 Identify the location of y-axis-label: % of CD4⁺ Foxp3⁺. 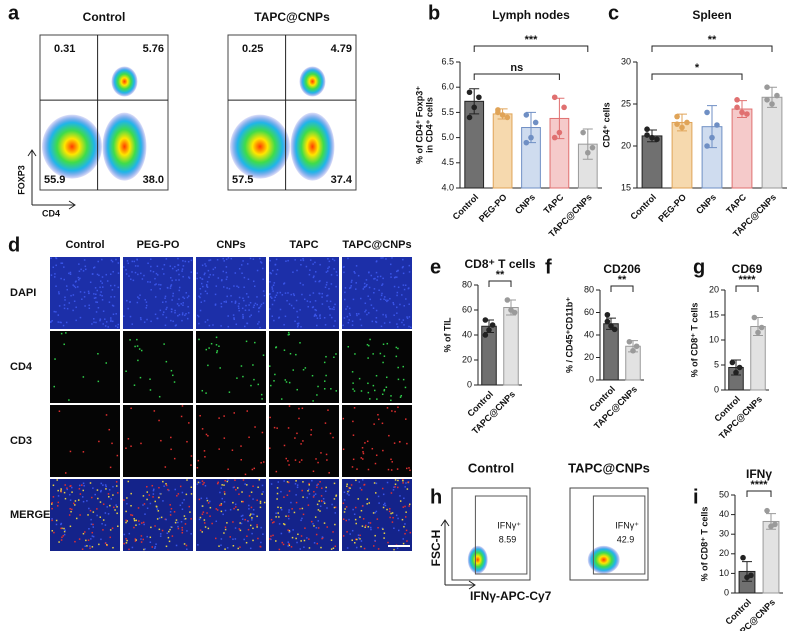
(419, 125).